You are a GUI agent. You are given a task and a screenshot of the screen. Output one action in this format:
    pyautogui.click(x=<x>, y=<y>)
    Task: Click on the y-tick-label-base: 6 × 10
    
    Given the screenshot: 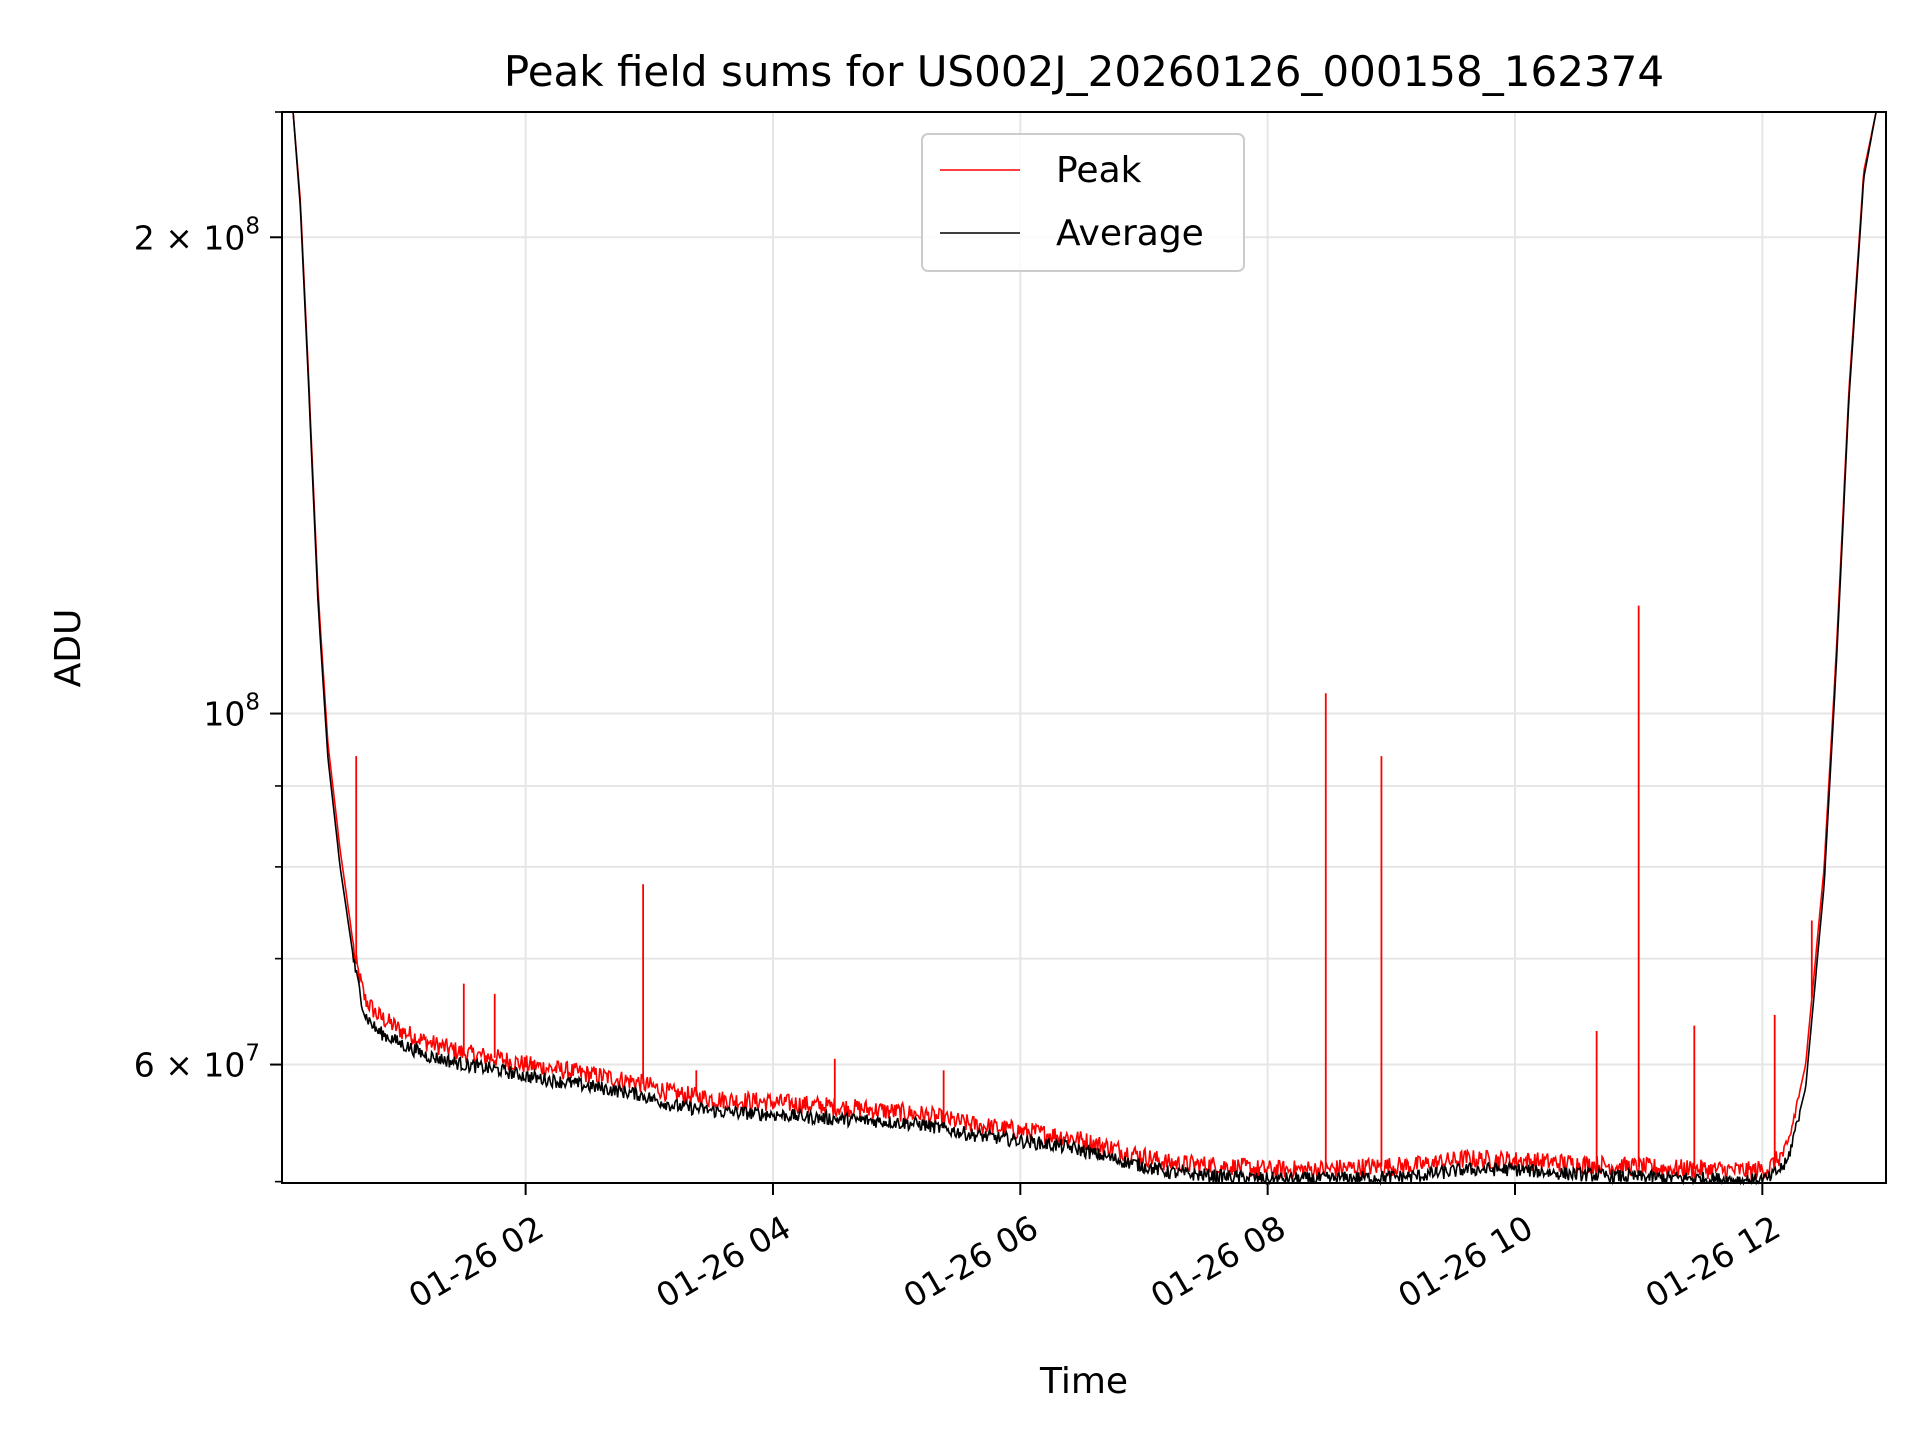 What is the action you would take?
    pyautogui.click(x=190, y=1065)
    